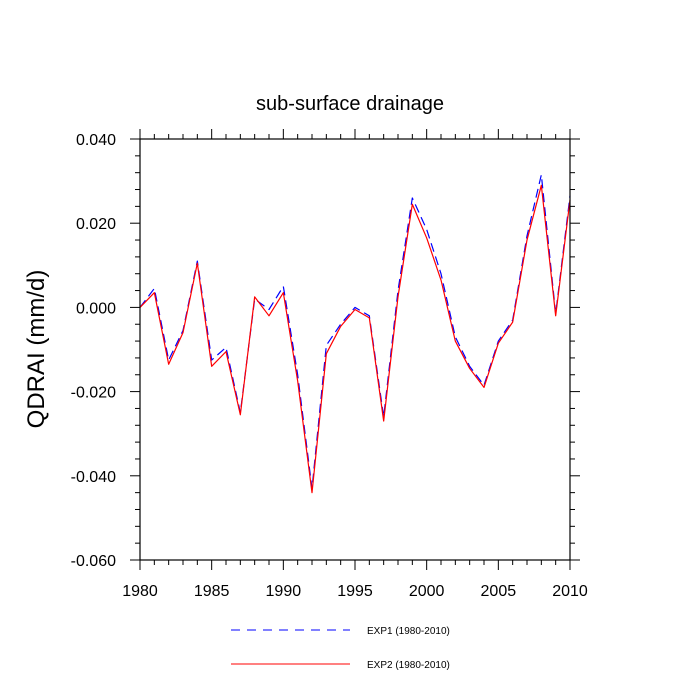  I want to click on x-tick-label: 1990, so click(284, 591).